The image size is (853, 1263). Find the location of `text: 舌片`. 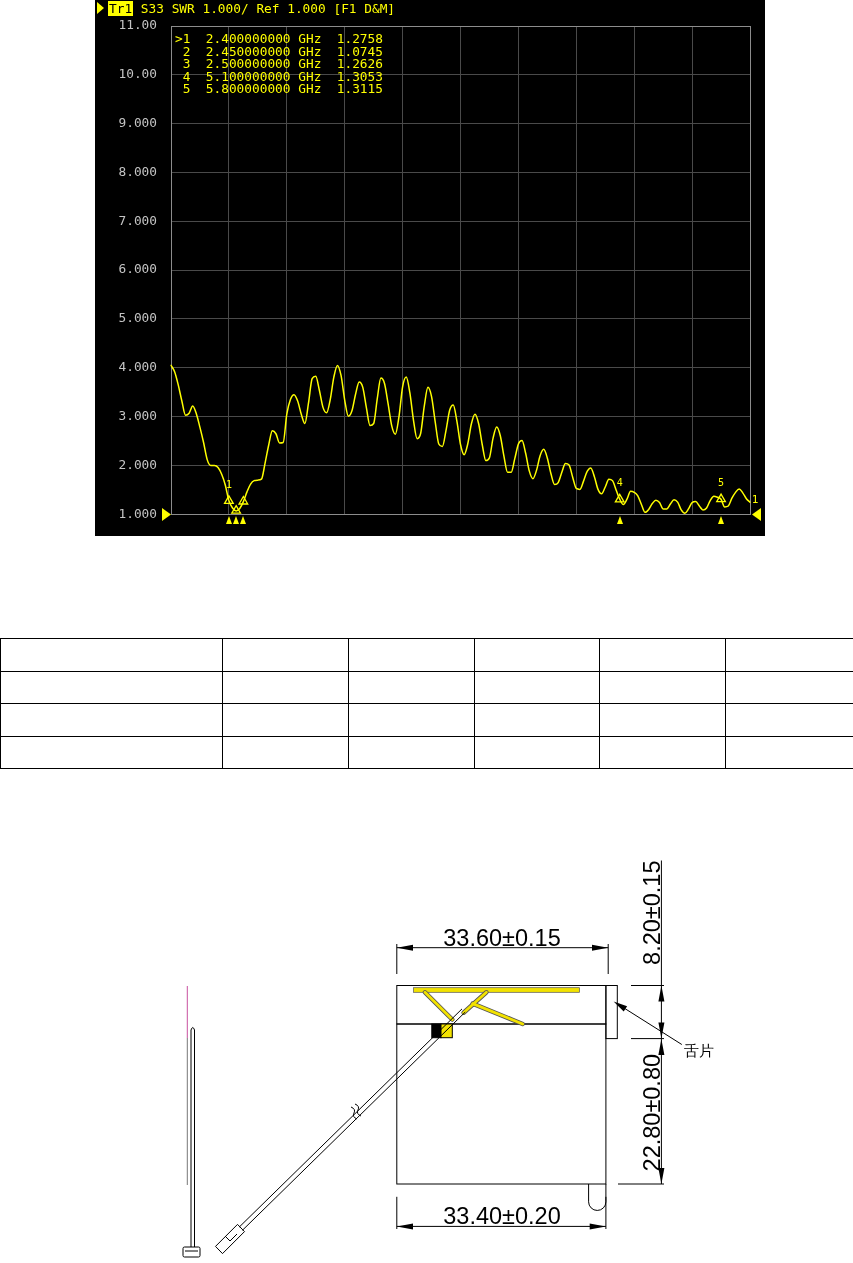

text: 舌片 is located at coordinates (699, 1050).